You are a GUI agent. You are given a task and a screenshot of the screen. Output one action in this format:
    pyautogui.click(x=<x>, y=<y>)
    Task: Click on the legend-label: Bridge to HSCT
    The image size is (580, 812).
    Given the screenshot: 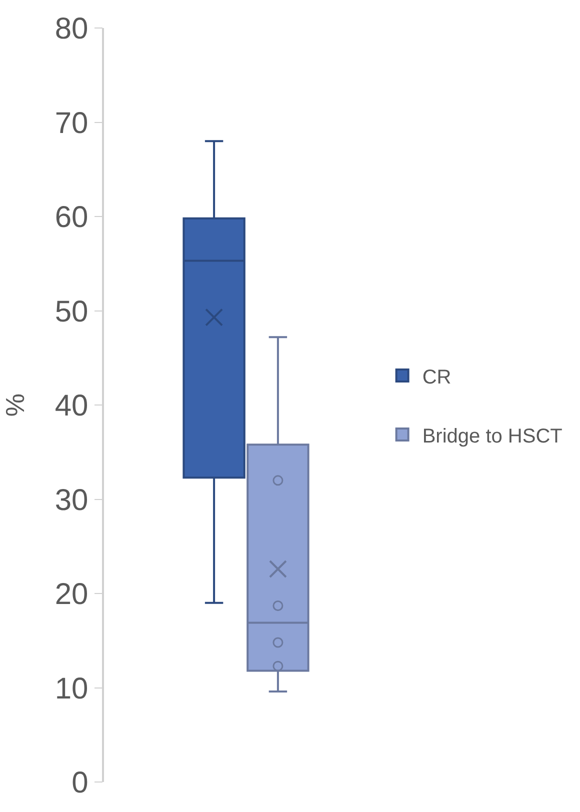 What is the action you would take?
    pyautogui.click(x=492, y=436)
    